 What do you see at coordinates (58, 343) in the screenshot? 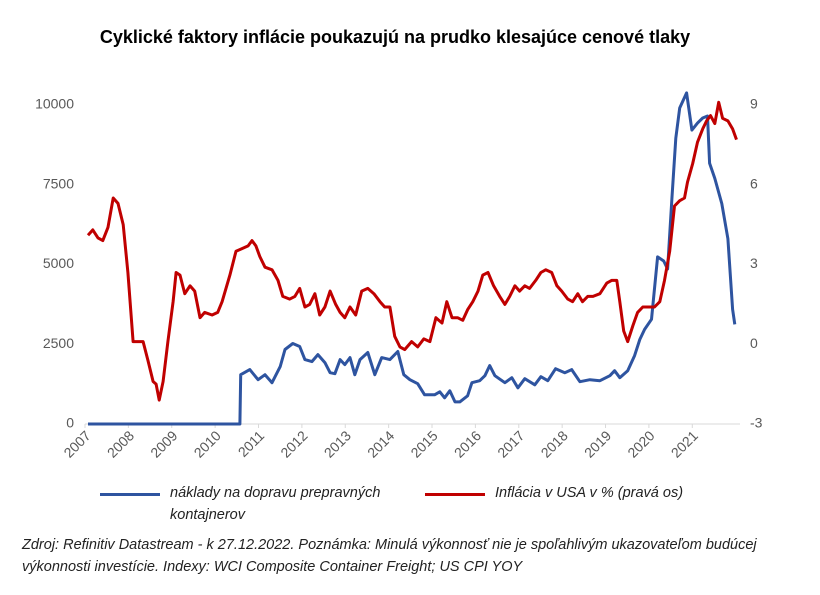
I see `y-tick-label: 2500` at bounding box center [58, 343].